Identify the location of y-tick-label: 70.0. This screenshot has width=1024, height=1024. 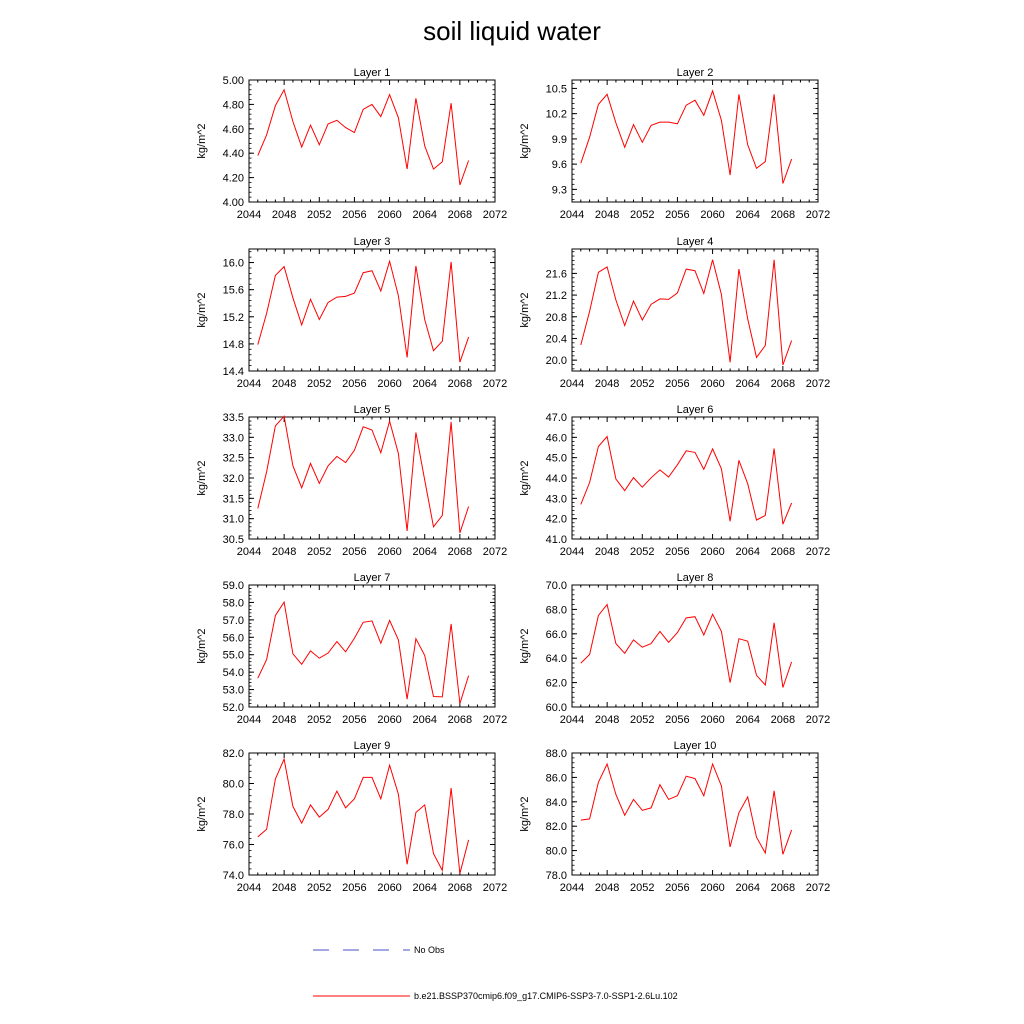
(556, 586).